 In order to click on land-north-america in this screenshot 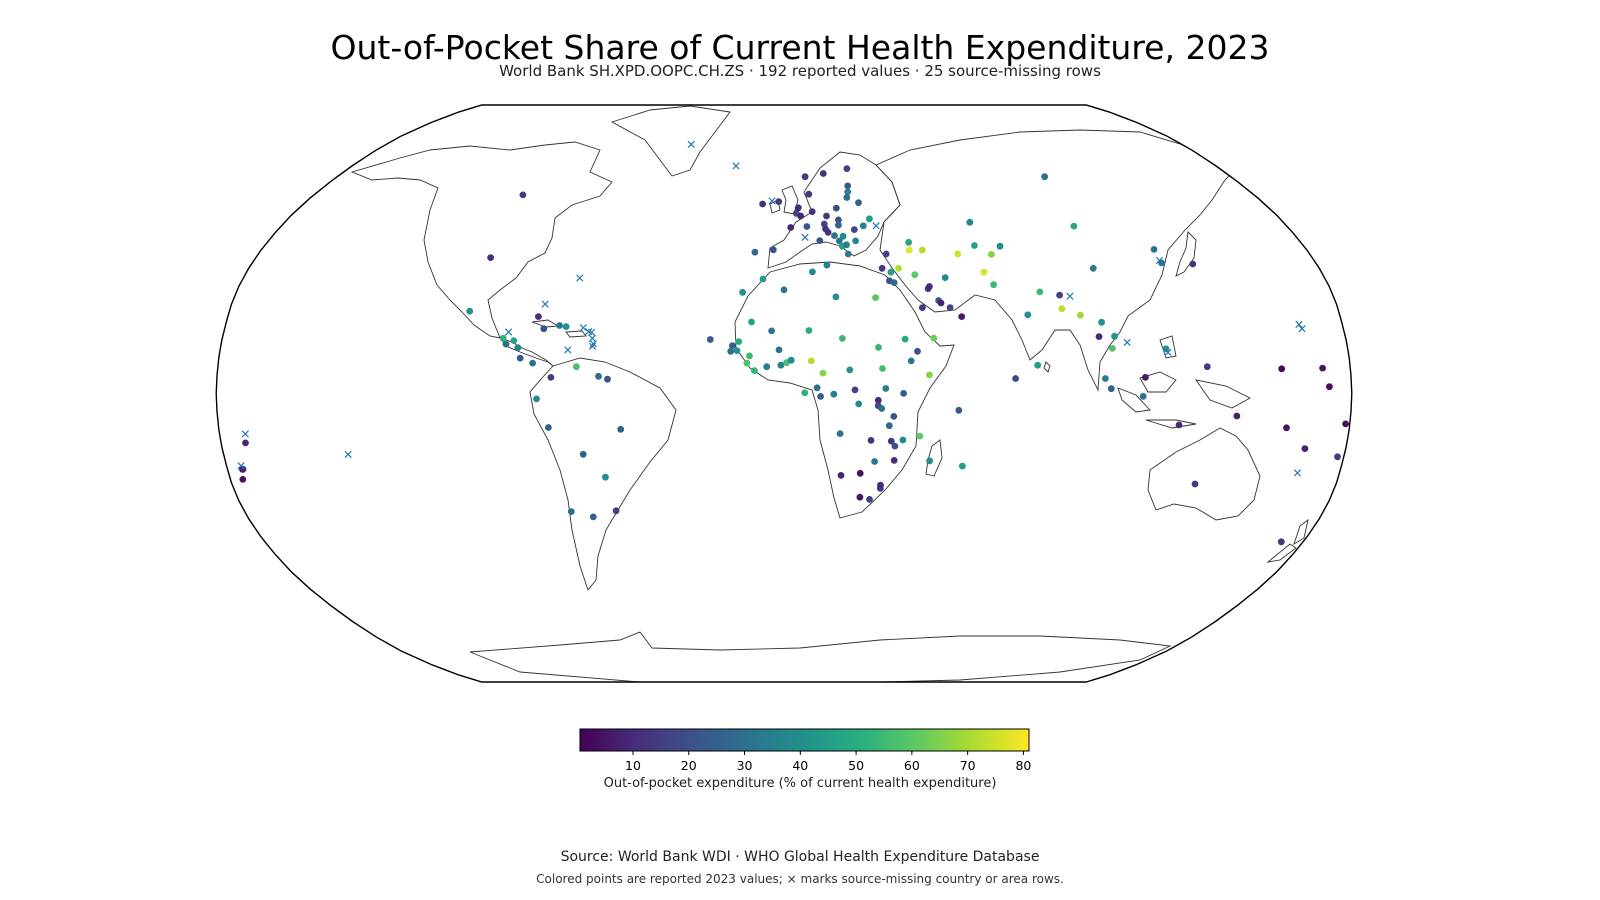, I will do `click(481, 240)`.